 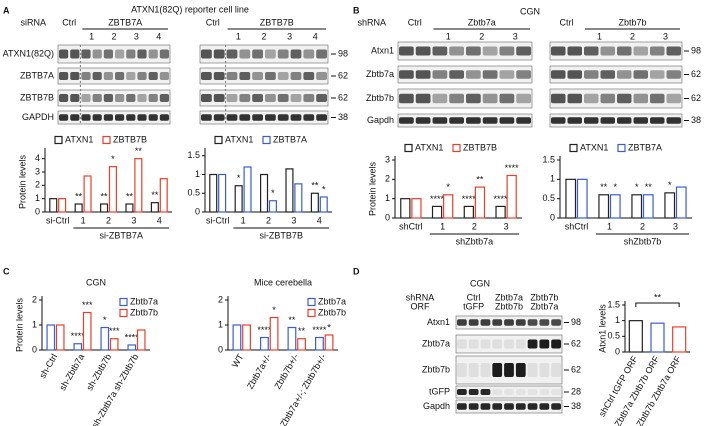 What do you see at coordinates (372, 188) in the screenshot?
I see `y-axis-label: Protein levels` at bounding box center [372, 188].